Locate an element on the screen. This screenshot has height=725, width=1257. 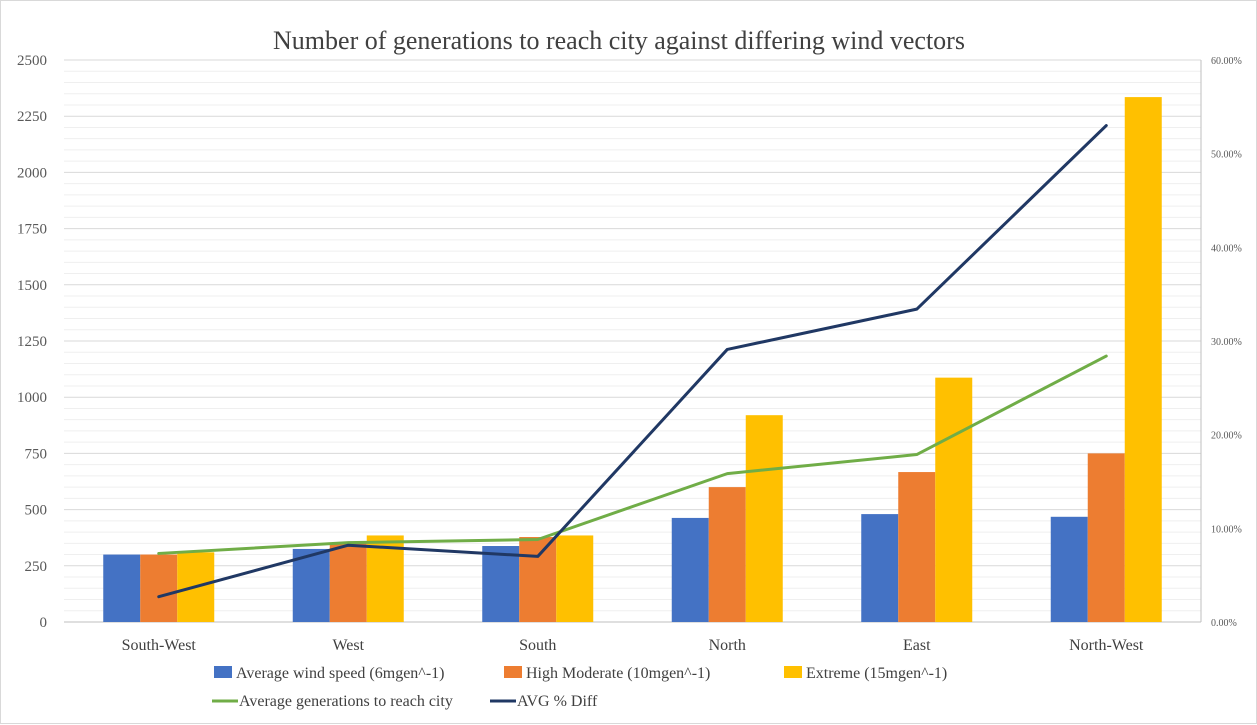
category-label: South is located at coordinates (537, 645).